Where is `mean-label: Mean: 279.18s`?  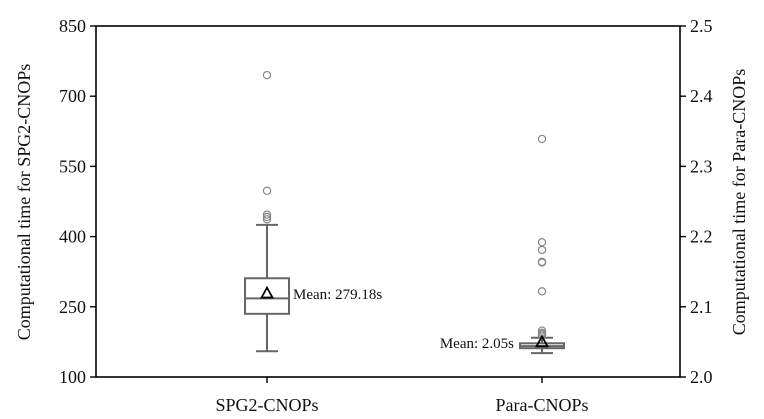 mean-label: Mean: 279.18s is located at coordinates (337, 295).